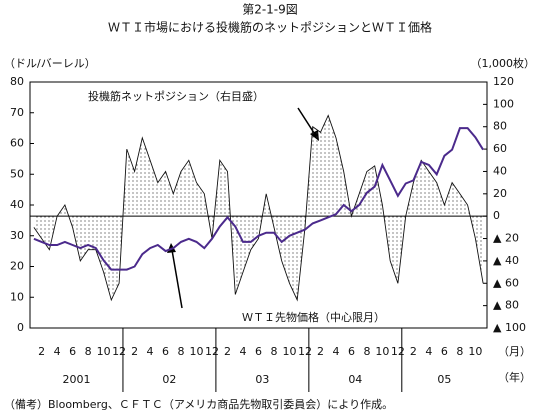  Describe the element at coordinates (176, 96) in the screenshot. I see `annotation: 投機筋ネットポジション（右目盛）` at that location.